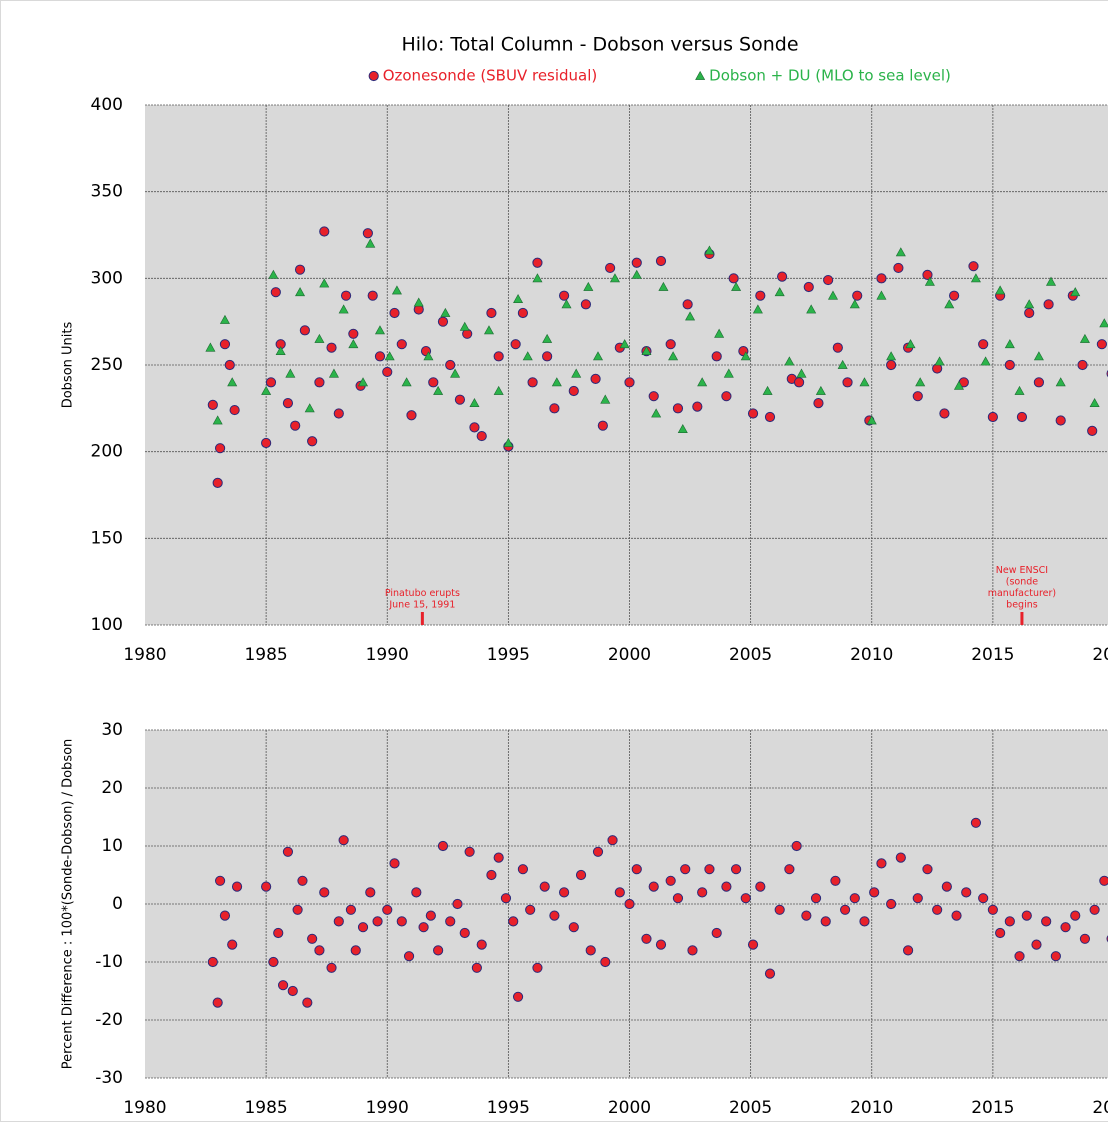 This screenshot has height=1122, width=1108. I want to click on y-tick-label: 30, so click(112, 730).